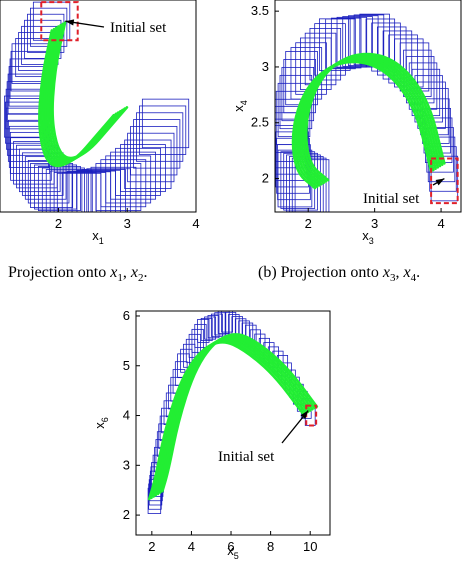 Image resolution: width=474 pixels, height=566 pixels. Describe the element at coordinates (260, 10) in the screenshot. I see `y-tick-label: 3.5` at that location.